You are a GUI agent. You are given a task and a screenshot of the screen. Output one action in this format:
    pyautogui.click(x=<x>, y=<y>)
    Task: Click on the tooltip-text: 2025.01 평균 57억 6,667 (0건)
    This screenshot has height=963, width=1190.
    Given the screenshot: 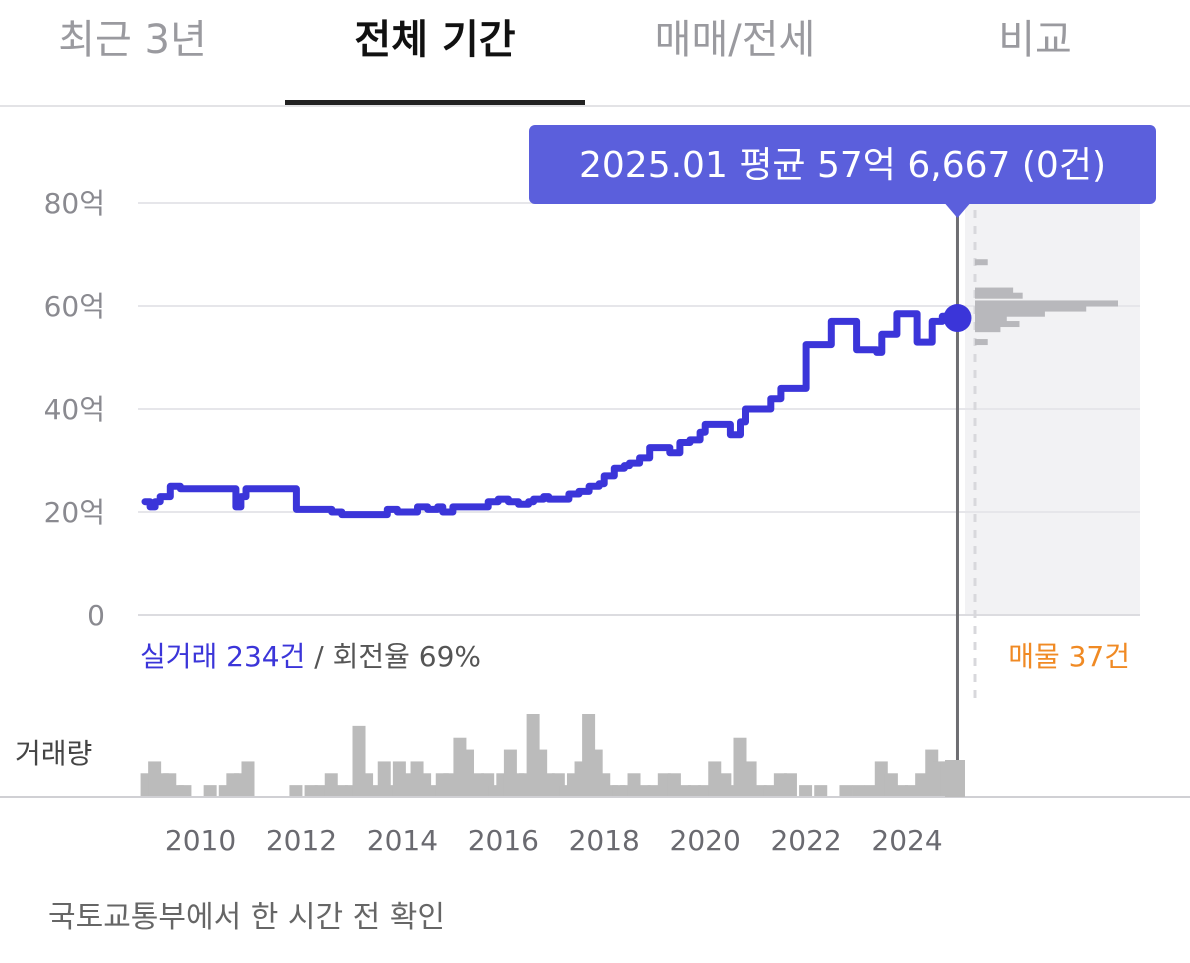 What is the action you would take?
    pyautogui.click(x=842, y=165)
    